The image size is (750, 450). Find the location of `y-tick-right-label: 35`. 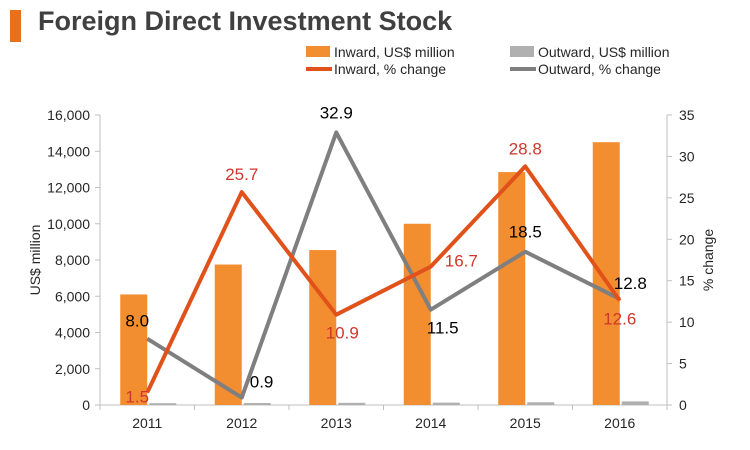

y-tick-right-label: 35 is located at coordinates (687, 115).